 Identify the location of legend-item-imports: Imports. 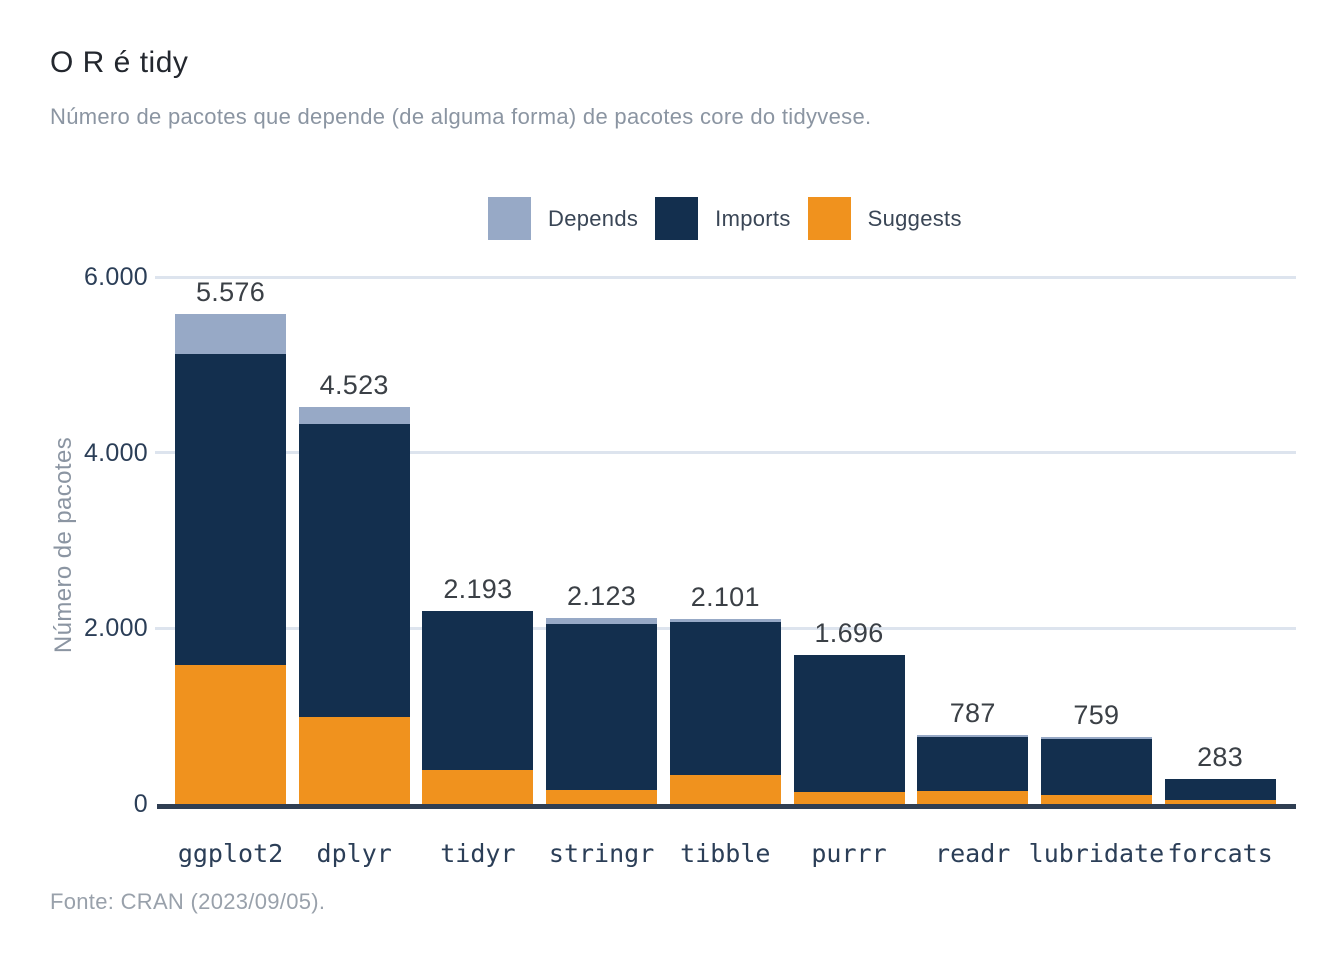
(722, 218).